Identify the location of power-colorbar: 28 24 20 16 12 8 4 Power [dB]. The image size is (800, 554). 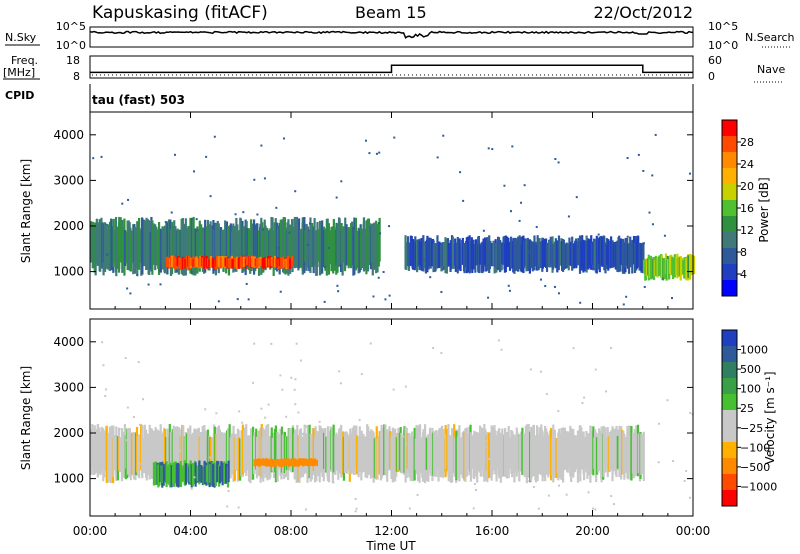
(746, 208).